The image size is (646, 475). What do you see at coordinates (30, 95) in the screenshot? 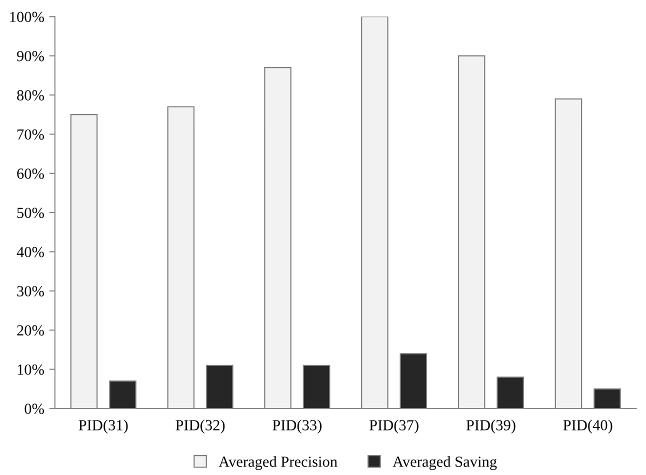
I see `y-tick-label: 80%` at bounding box center [30, 95].